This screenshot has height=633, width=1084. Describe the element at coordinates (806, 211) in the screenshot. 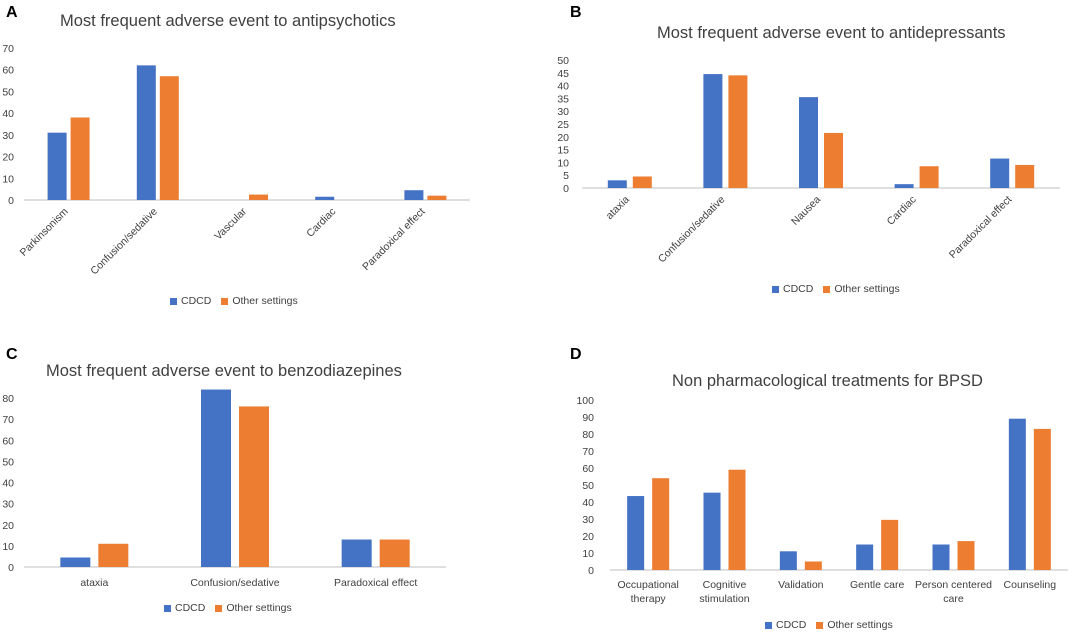

I see `x-tick-label: Nausea` at that location.